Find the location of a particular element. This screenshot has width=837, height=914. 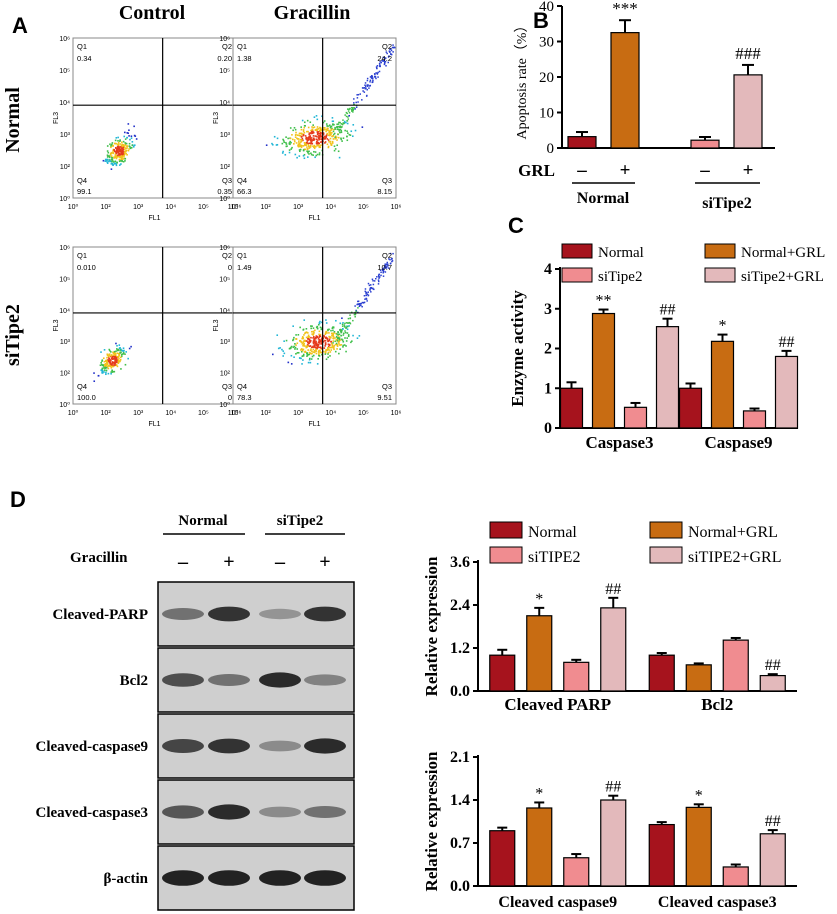

legend-label: siTipe2+GRL is located at coordinates (782, 277).